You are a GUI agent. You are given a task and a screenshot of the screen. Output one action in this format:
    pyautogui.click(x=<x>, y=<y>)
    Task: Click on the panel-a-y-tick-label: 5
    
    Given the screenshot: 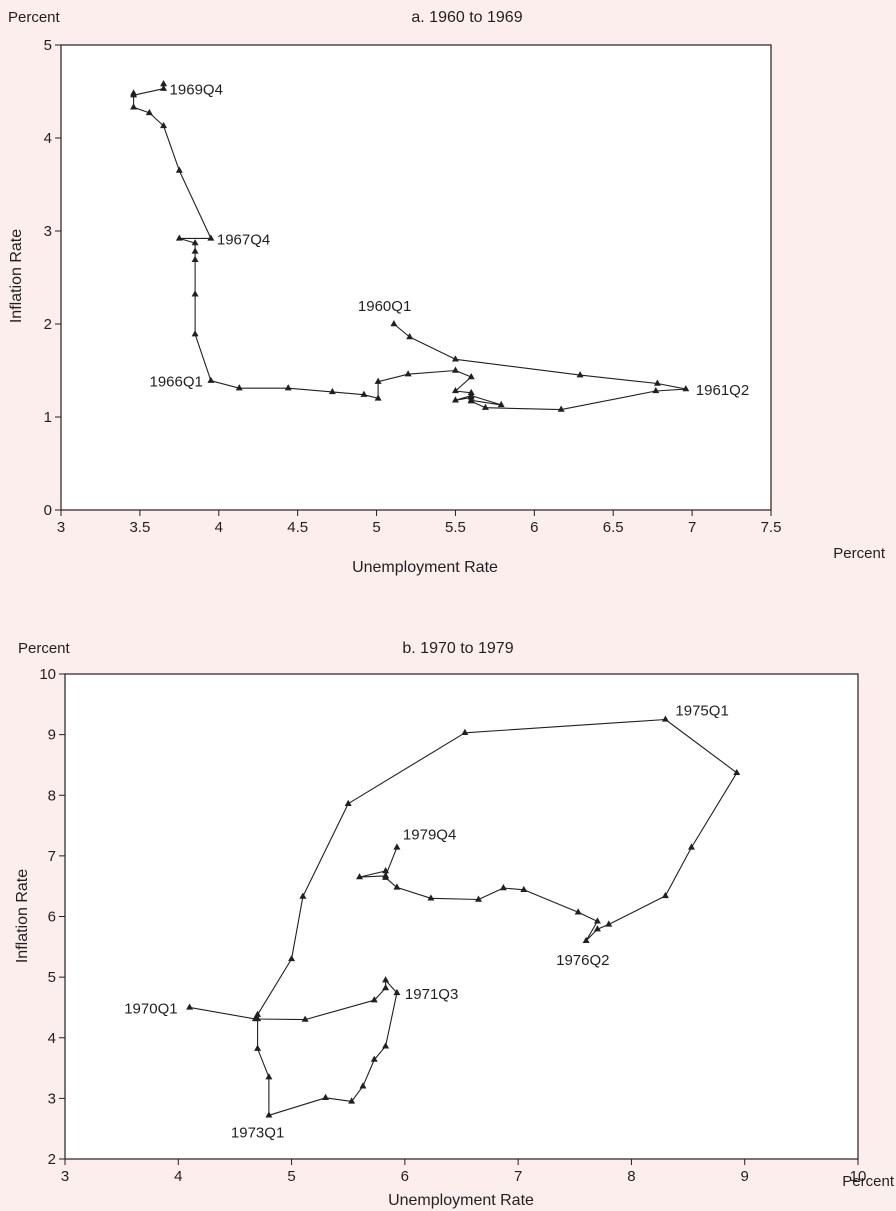 What is the action you would take?
    pyautogui.click(x=48, y=45)
    